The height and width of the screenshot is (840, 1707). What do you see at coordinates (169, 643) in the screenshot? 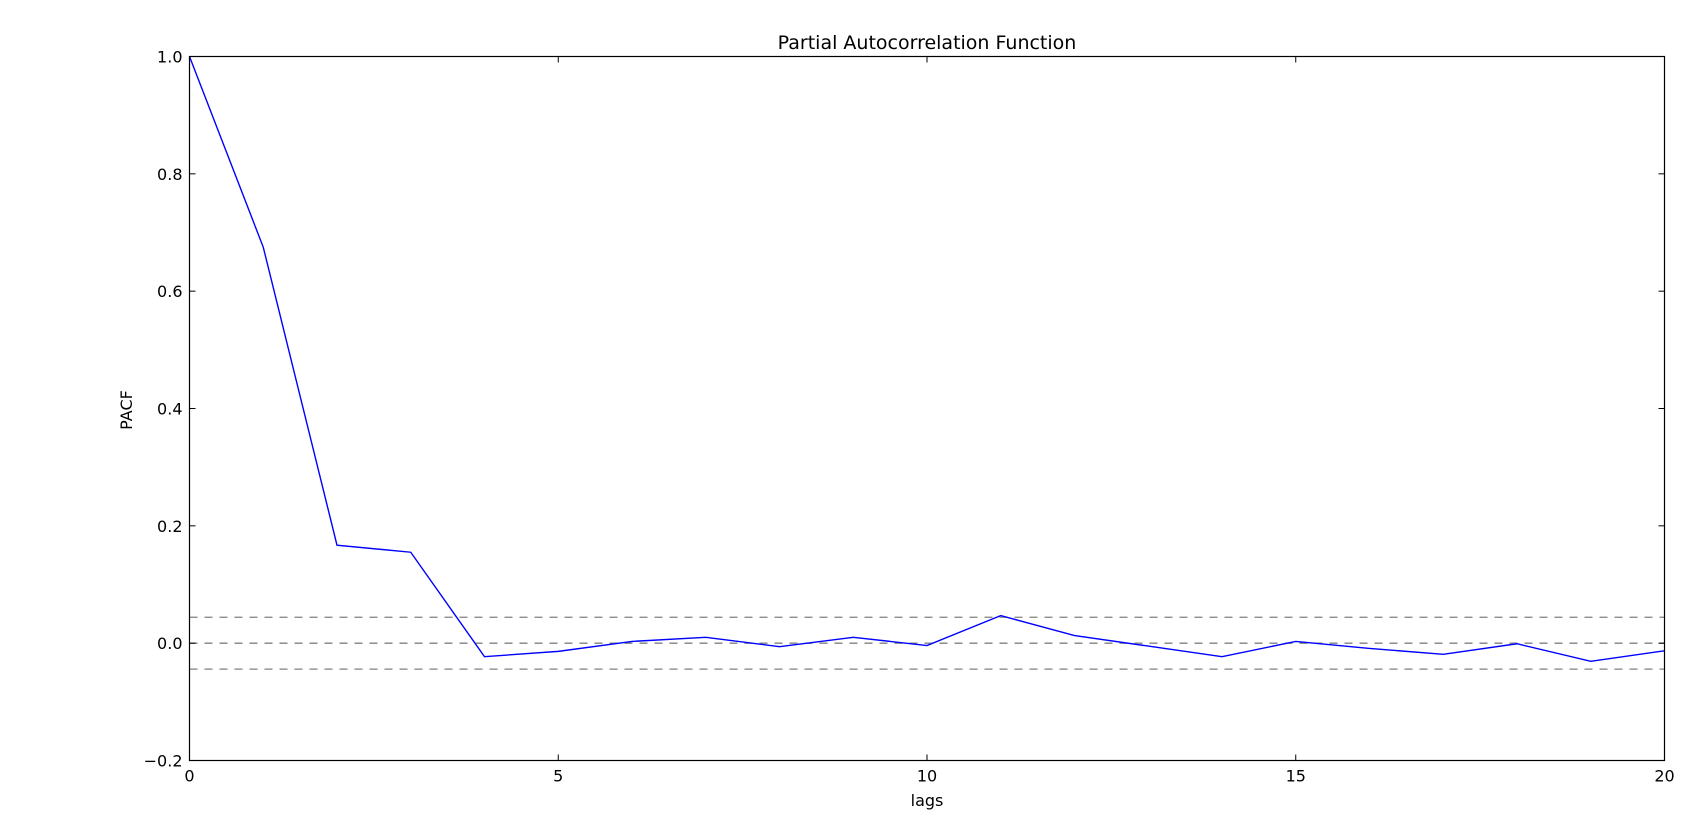
I see `y-tick-label-1: 0.0` at bounding box center [169, 643].